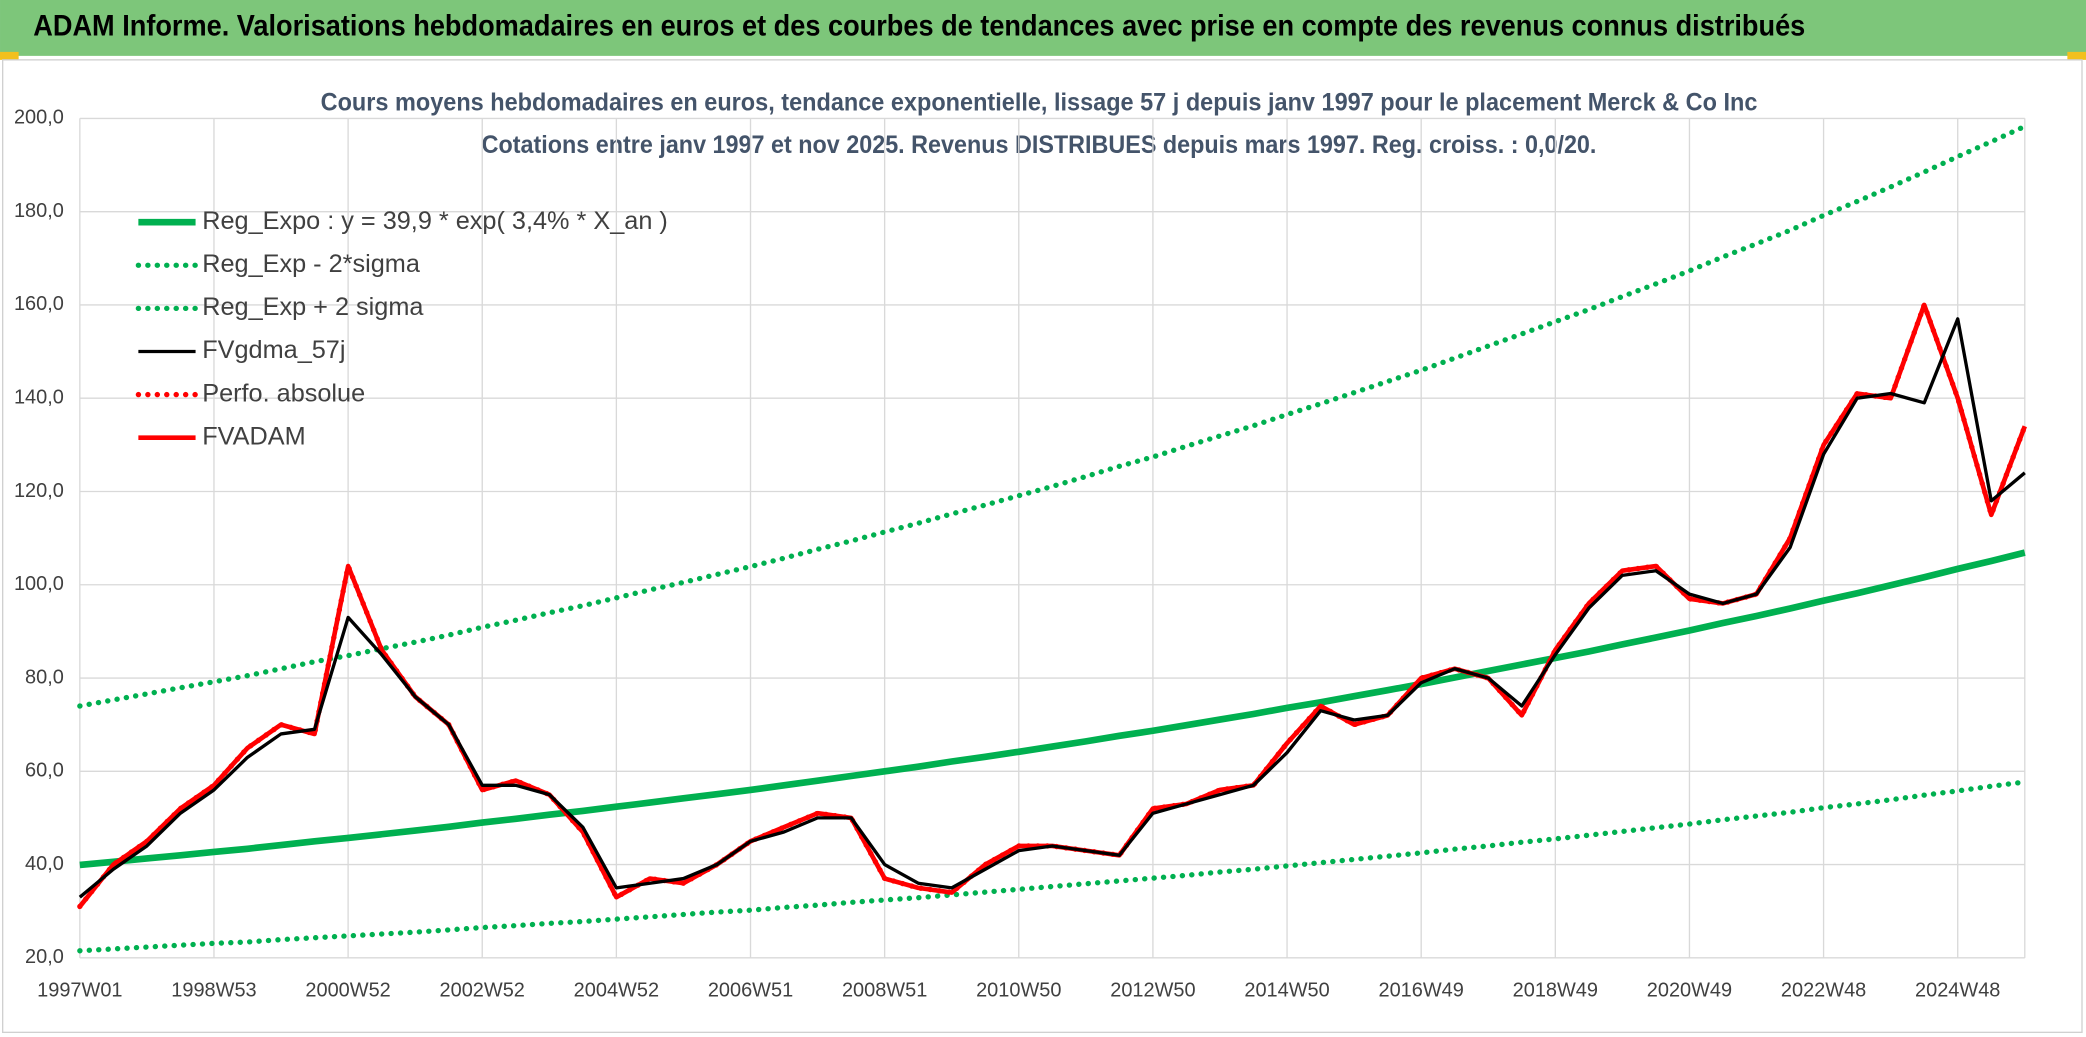 The height and width of the screenshot is (1037, 2086). I want to click on x-tick-label: 1997W01, so click(79, 990).